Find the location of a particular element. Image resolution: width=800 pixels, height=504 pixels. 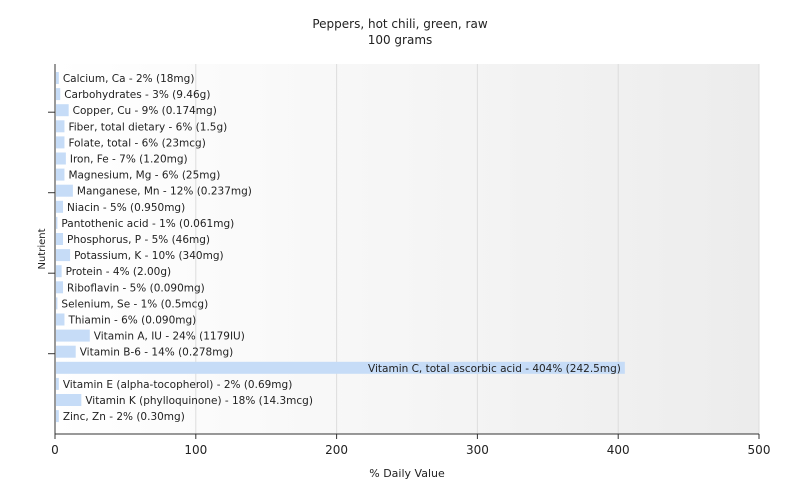

bar-label: Riboflavin - 5% (0.090mg) is located at coordinates (136, 288).